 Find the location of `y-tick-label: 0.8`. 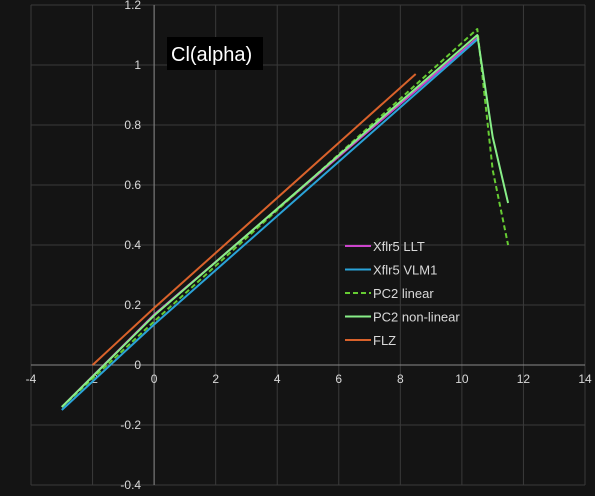

y-tick-label: 0.8 is located at coordinates (132, 125).